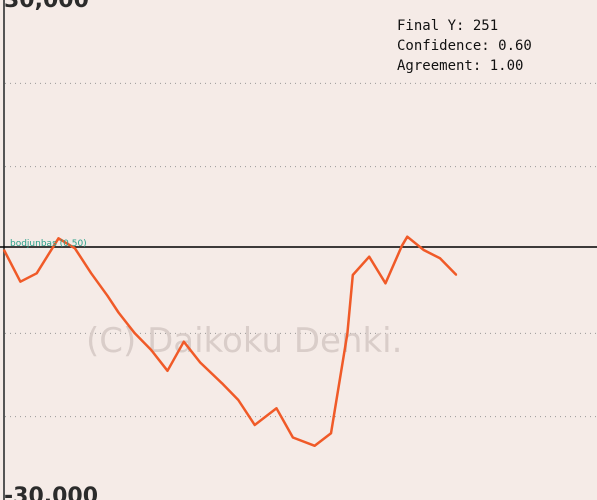 This screenshot has height=500, width=597. What do you see at coordinates (244, 341) in the screenshot?
I see `watermark-text: (C) Daikoku Denki.` at bounding box center [244, 341].